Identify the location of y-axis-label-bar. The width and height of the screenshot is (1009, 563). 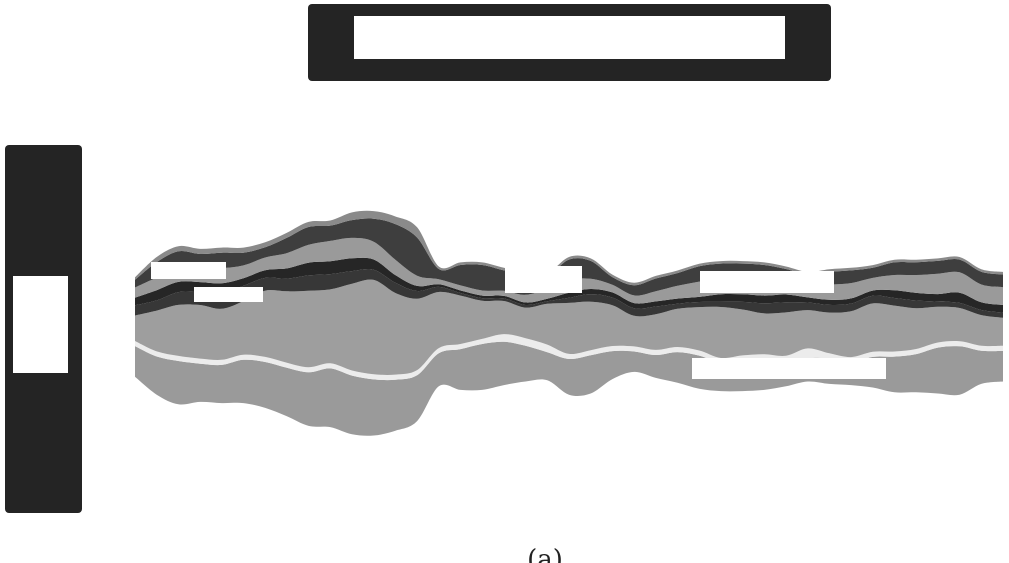
(43, 329).